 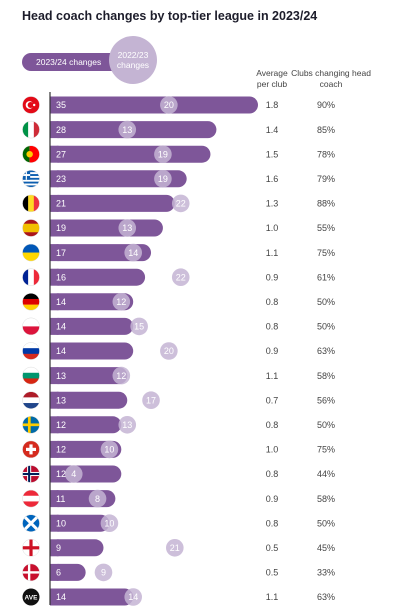 I want to click on turkey-flag-icon, so click(x=31, y=105).